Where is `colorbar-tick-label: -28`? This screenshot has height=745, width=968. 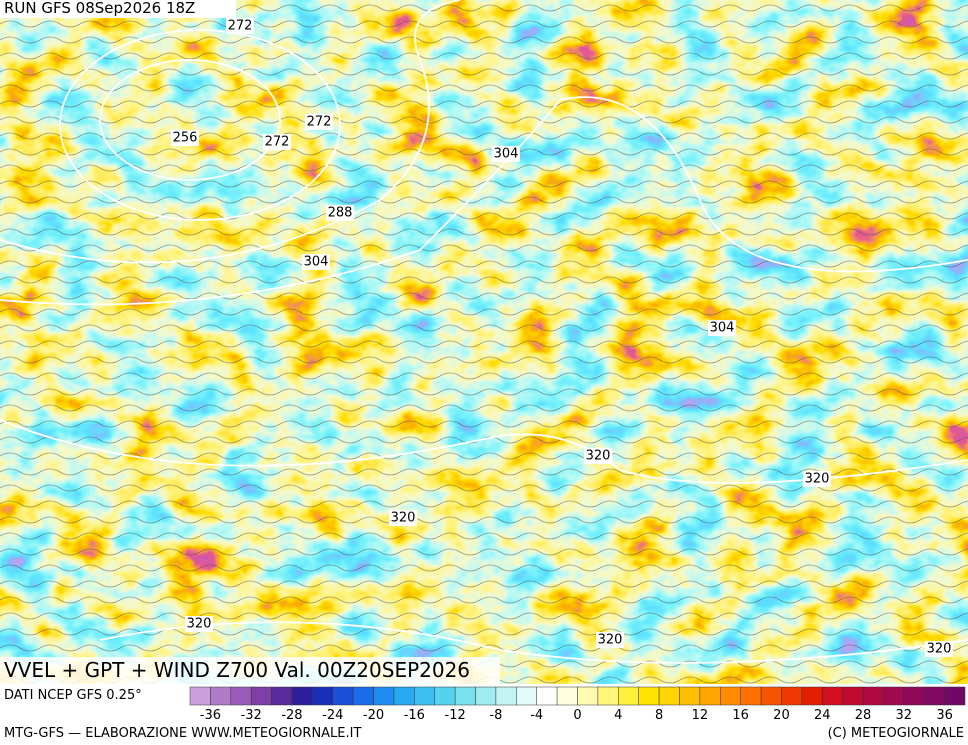 colorbar-tick-label: -28 is located at coordinates (291, 715).